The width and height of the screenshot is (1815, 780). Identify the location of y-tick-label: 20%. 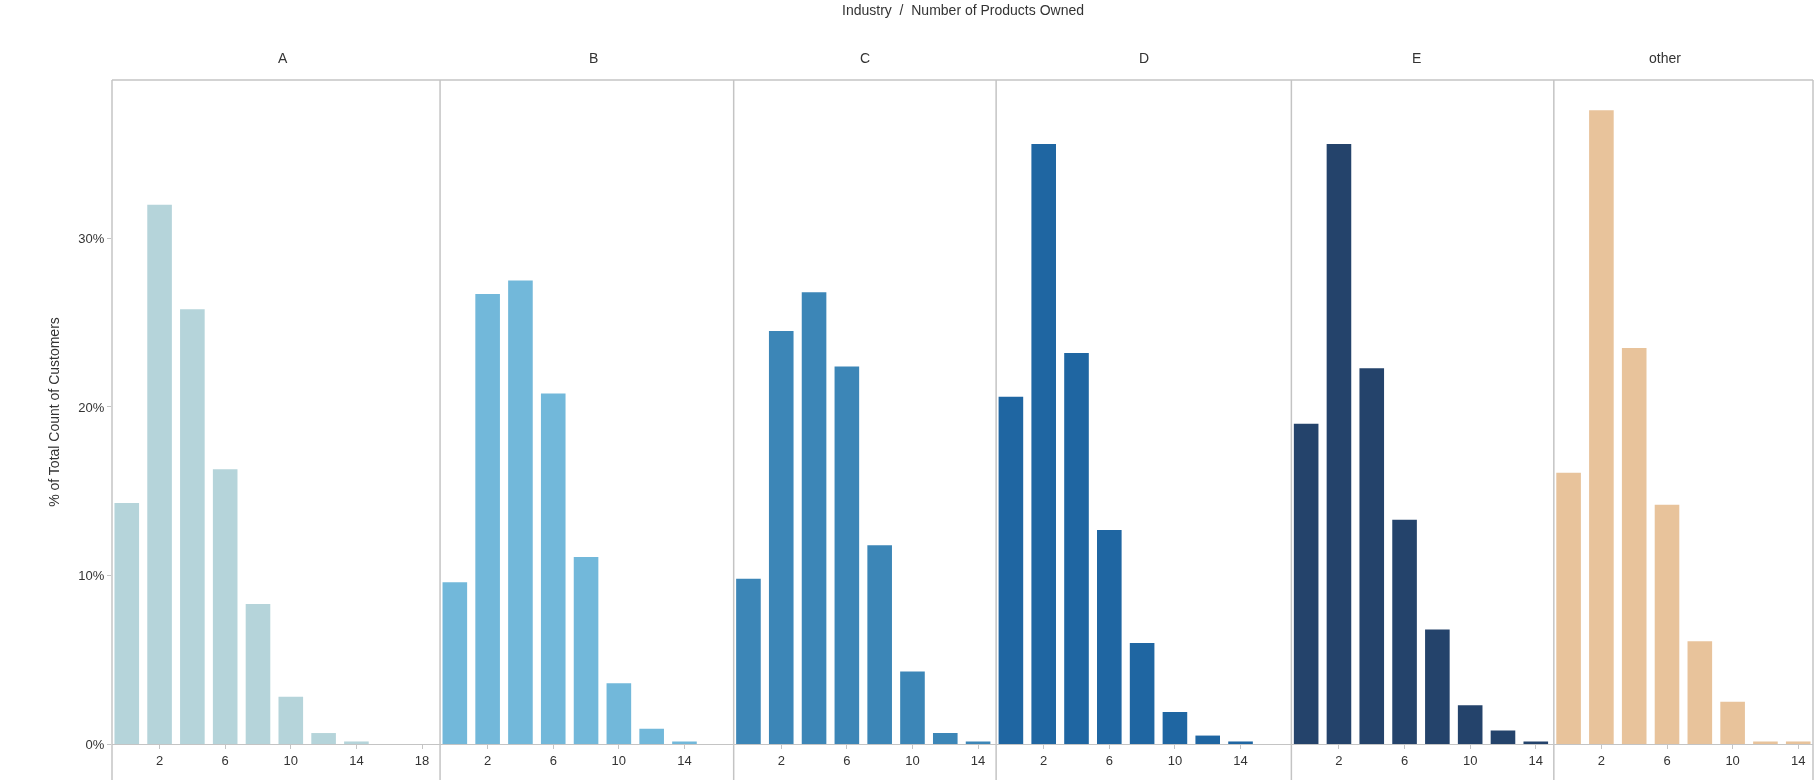
(91, 407).